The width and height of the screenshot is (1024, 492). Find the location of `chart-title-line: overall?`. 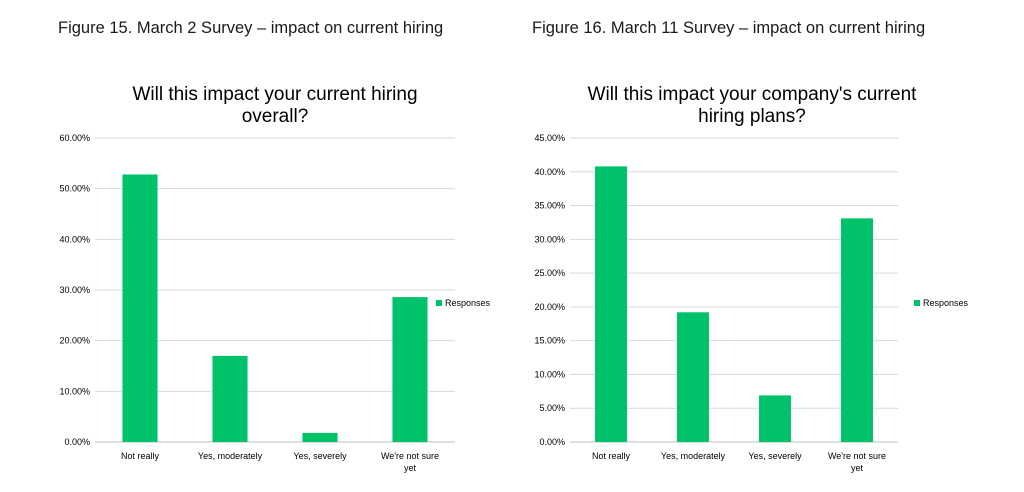

chart-title-line: overall? is located at coordinates (275, 116).